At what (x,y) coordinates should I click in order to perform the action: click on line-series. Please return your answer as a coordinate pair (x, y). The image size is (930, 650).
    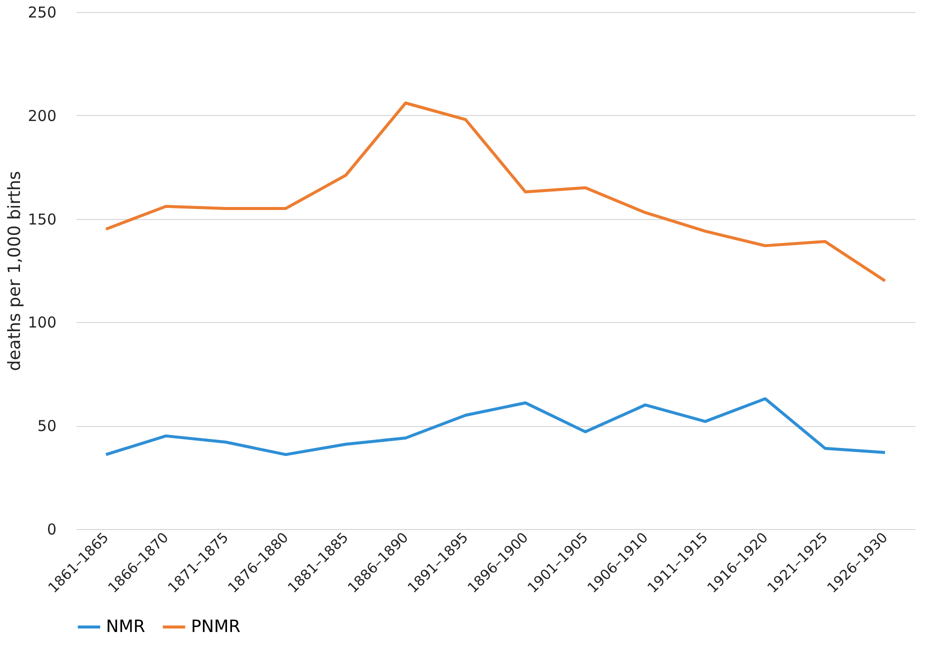
    Looking at the image, I should click on (495, 426).